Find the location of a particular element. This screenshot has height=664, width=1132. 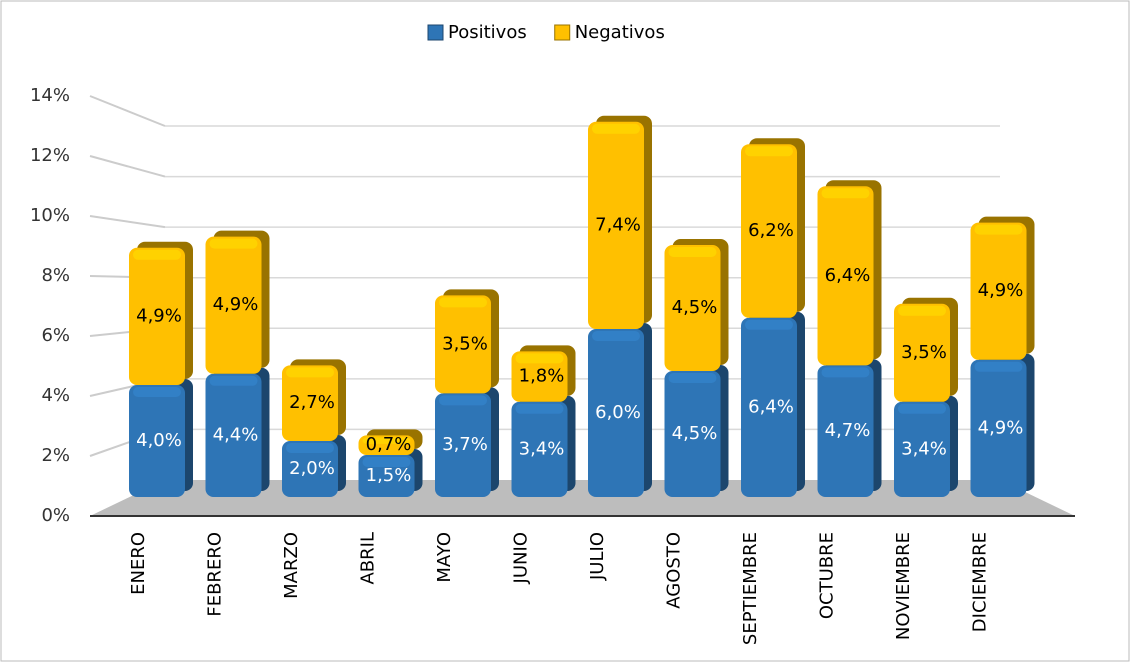

x-tick-label: MARZO is located at coordinates (291, 565).